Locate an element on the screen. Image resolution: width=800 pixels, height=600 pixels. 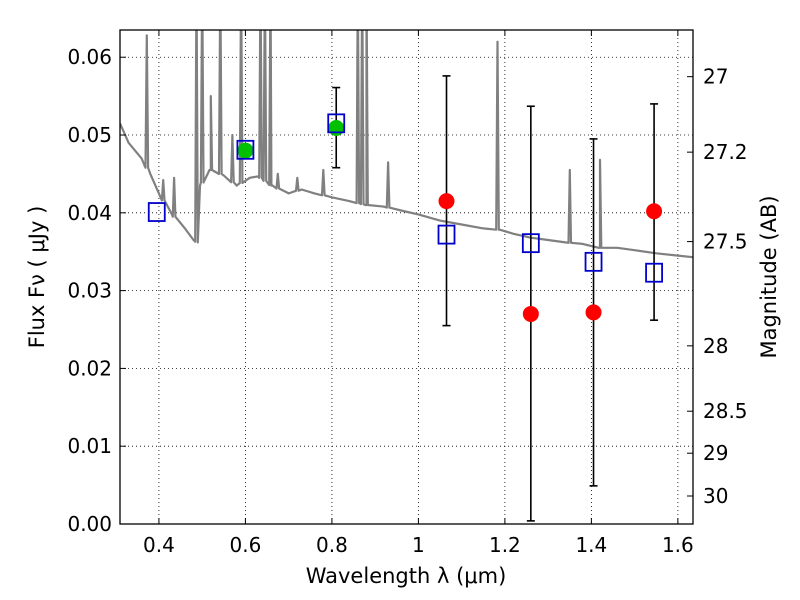
y-axis-ticks: 0.00 0.01 0.02 0.03 0.04 0.05 0.06 is located at coordinates (96, 290).